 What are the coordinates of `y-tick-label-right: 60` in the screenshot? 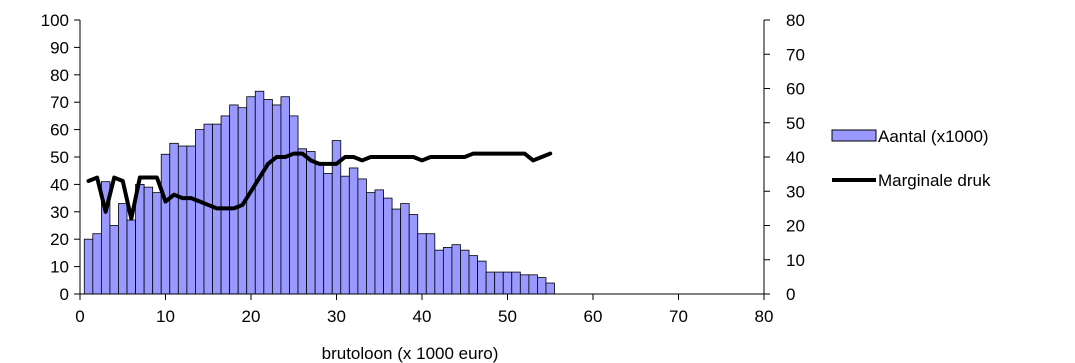 It's located at (795, 89).